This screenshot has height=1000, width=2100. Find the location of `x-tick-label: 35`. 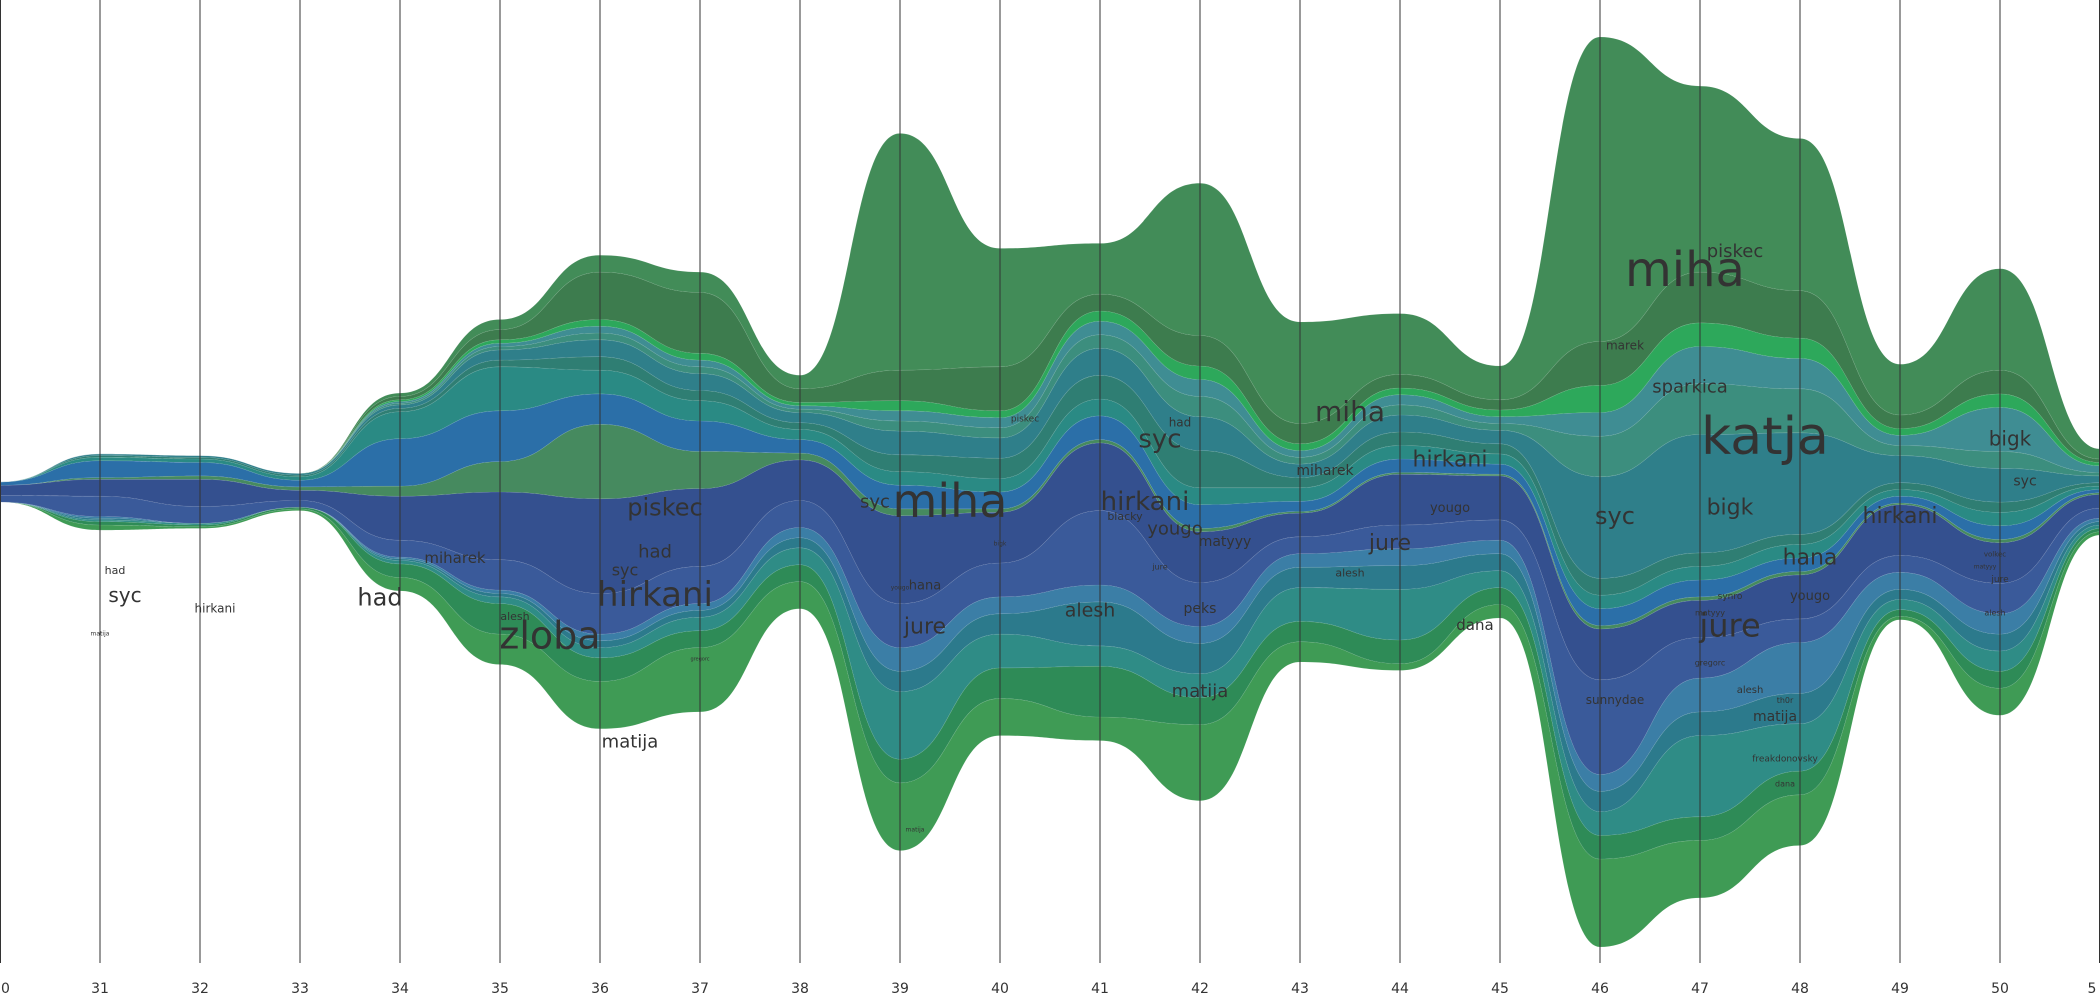

x-tick-label: 35 is located at coordinates (500, 989).